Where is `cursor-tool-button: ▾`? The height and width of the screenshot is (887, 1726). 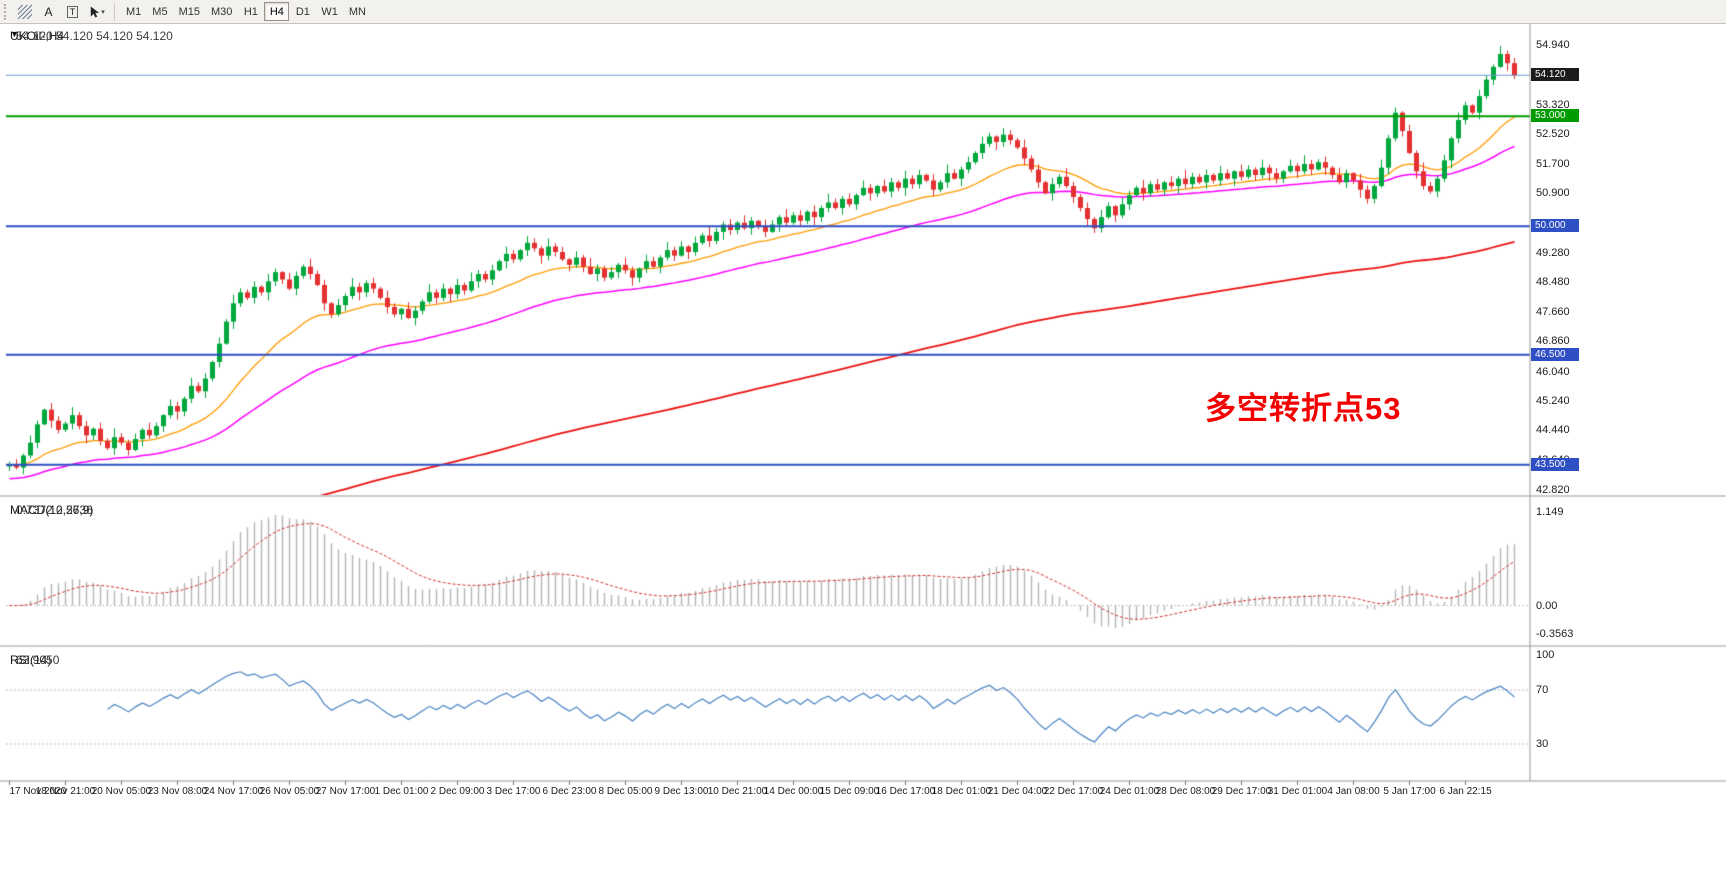
cursor-tool-button: ▾ is located at coordinates (96, 12).